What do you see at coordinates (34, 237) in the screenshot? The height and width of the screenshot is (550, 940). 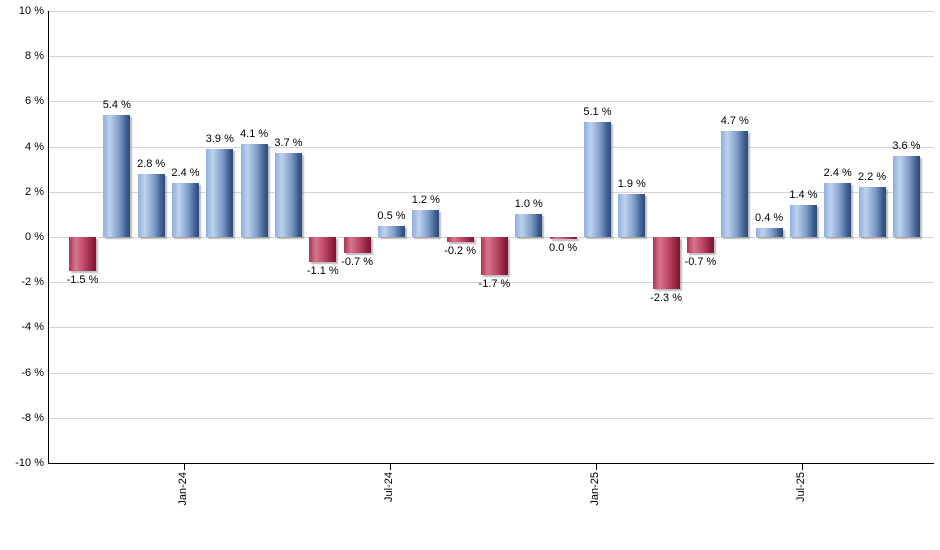 I see `y-tick-label: 0 %` at bounding box center [34, 237].